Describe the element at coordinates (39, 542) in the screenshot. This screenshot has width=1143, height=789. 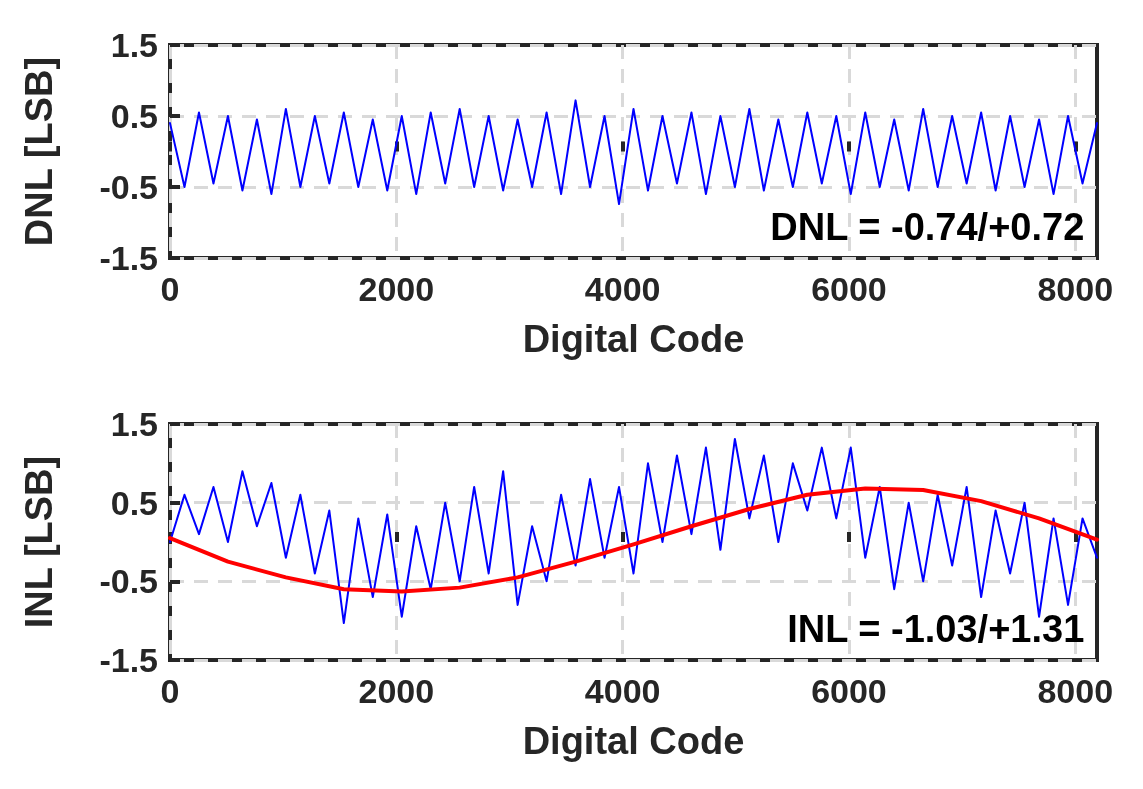
I see `y-axis-title: INL [LSB]` at that location.